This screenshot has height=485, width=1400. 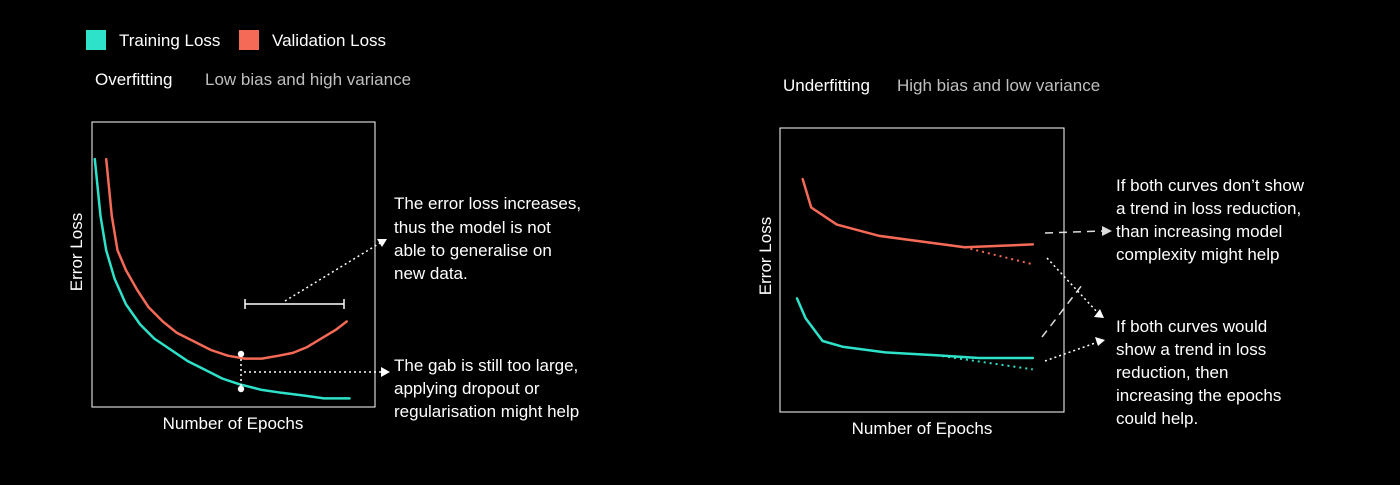 I want to click on annotation-line: new data., so click(x=431, y=273).